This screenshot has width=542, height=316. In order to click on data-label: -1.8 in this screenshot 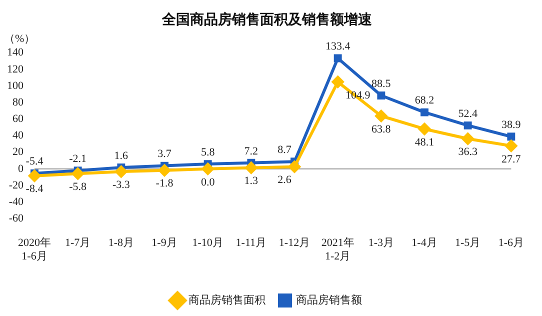, I will do `click(165, 184)`.